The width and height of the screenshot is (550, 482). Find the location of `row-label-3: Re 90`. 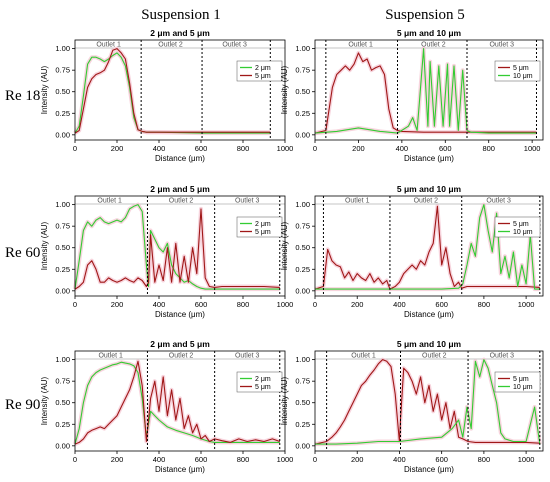

row-label-3: Re 90 is located at coordinates (22, 405).